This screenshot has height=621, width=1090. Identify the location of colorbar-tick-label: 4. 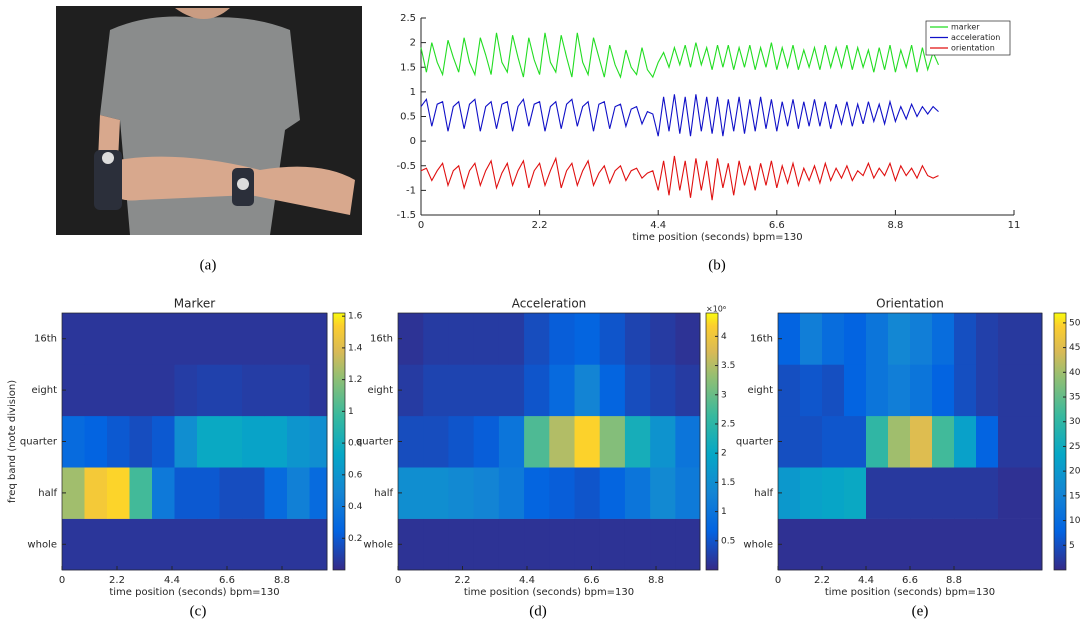
(724, 337).